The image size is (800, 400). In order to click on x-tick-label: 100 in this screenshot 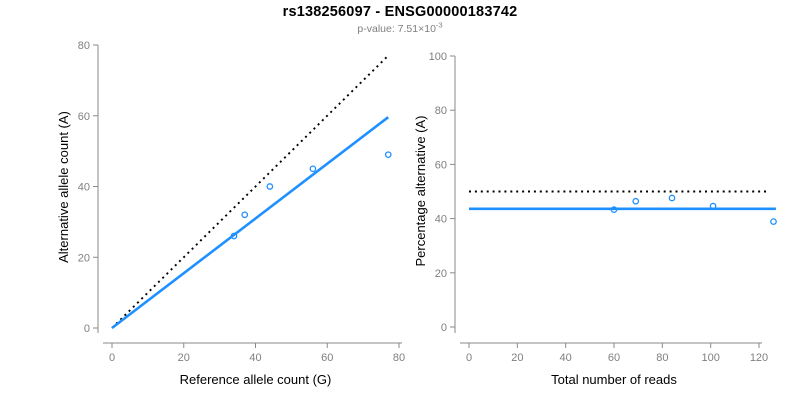, I will do `click(710, 358)`.